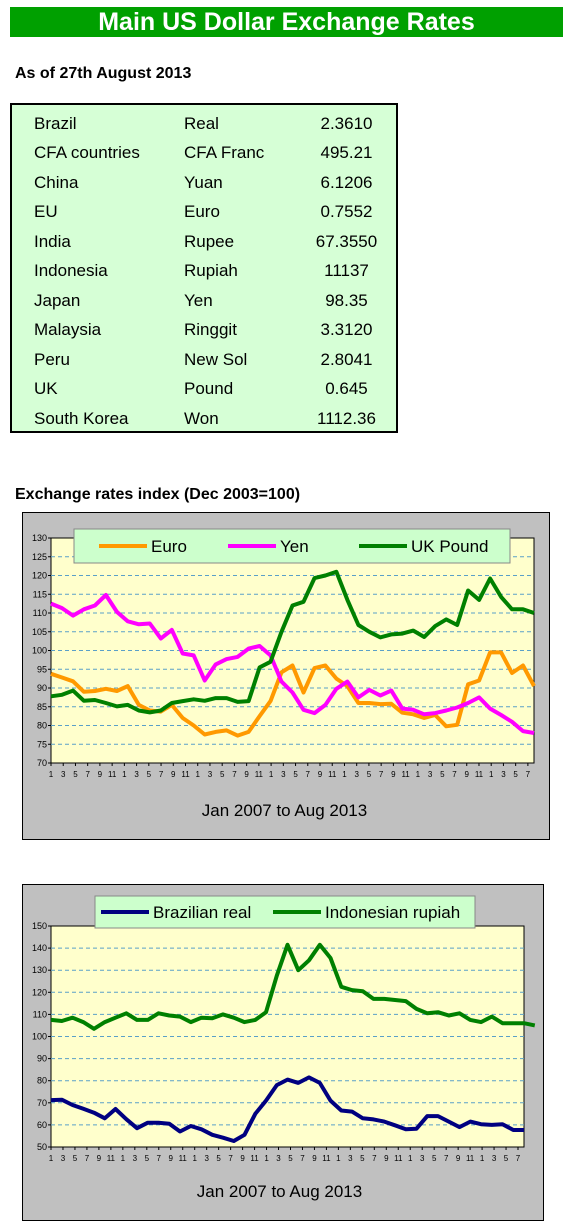 The width and height of the screenshot is (571, 1231). I want to click on y-tick-label: 60, so click(42, 1125).